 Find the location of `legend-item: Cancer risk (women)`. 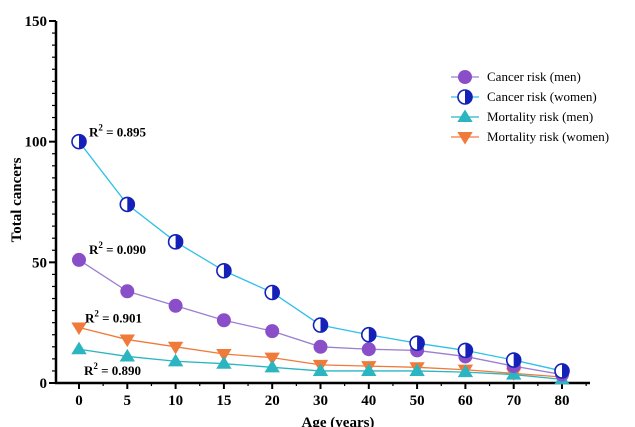

legend-item: Cancer risk (women) is located at coordinates (524, 97).